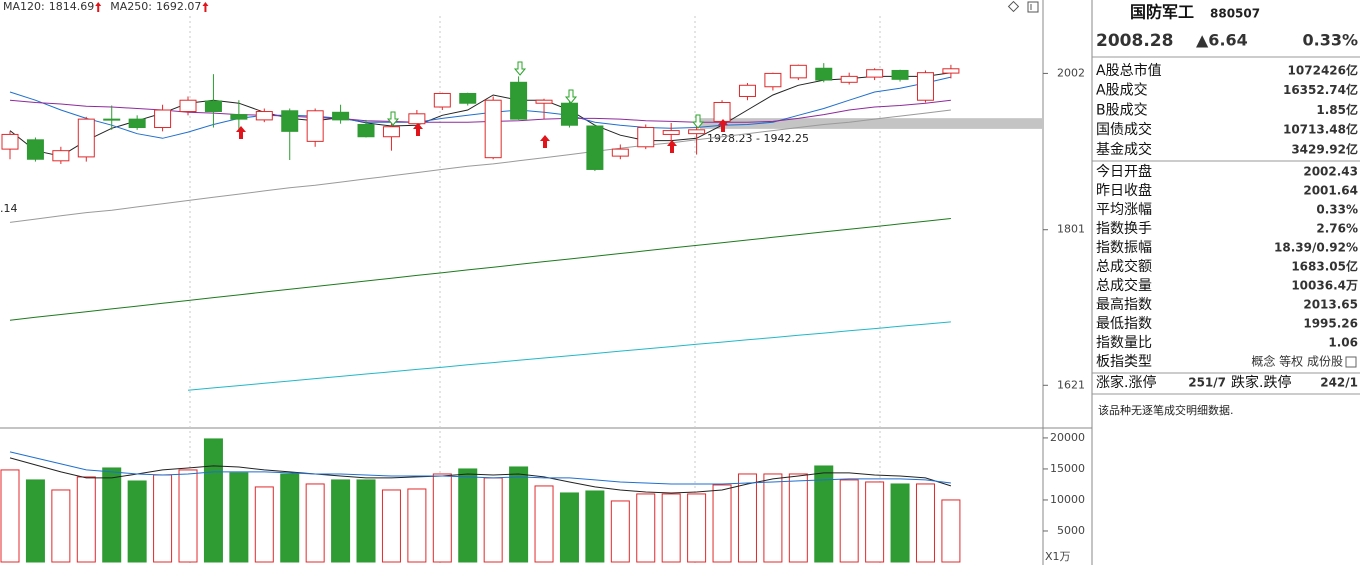  I want to click on y-tick-label: 1621, so click(1071, 384).